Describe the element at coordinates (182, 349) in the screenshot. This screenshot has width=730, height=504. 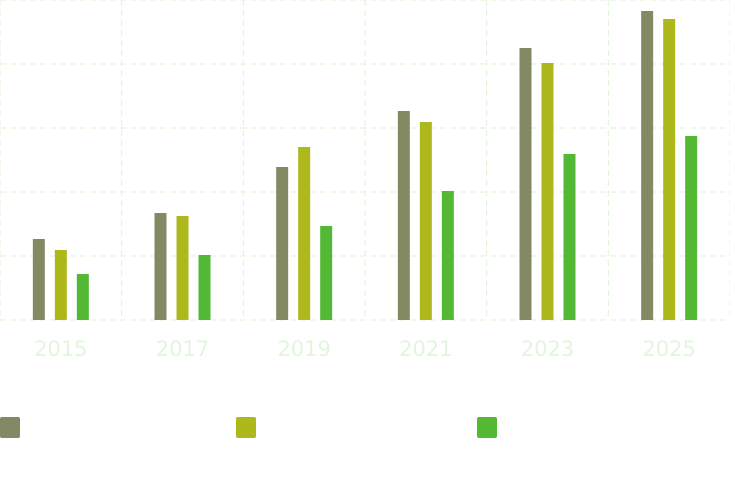
I see `x-tick-label: 2017` at that location.